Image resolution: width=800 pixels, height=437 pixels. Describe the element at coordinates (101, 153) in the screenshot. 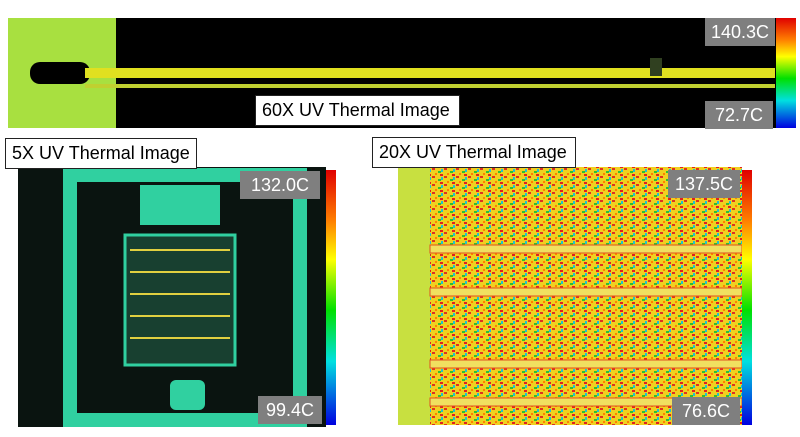

I see `panel-title: 5X UV Thermal Image` at that location.